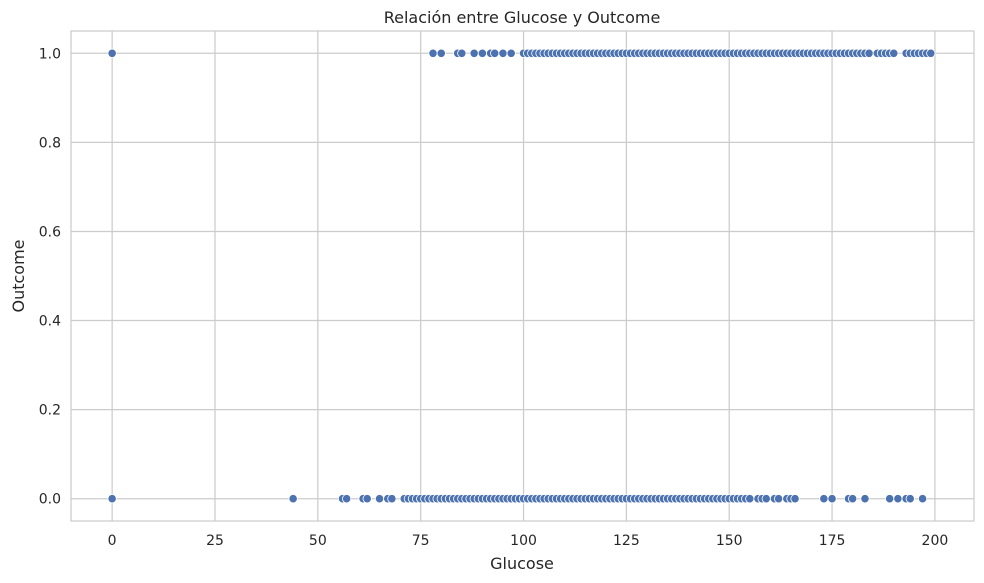 The height and width of the screenshot is (583, 984). Describe the element at coordinates (935, 541) in the screenshot. I see `x-tick-label: 200` at that location.